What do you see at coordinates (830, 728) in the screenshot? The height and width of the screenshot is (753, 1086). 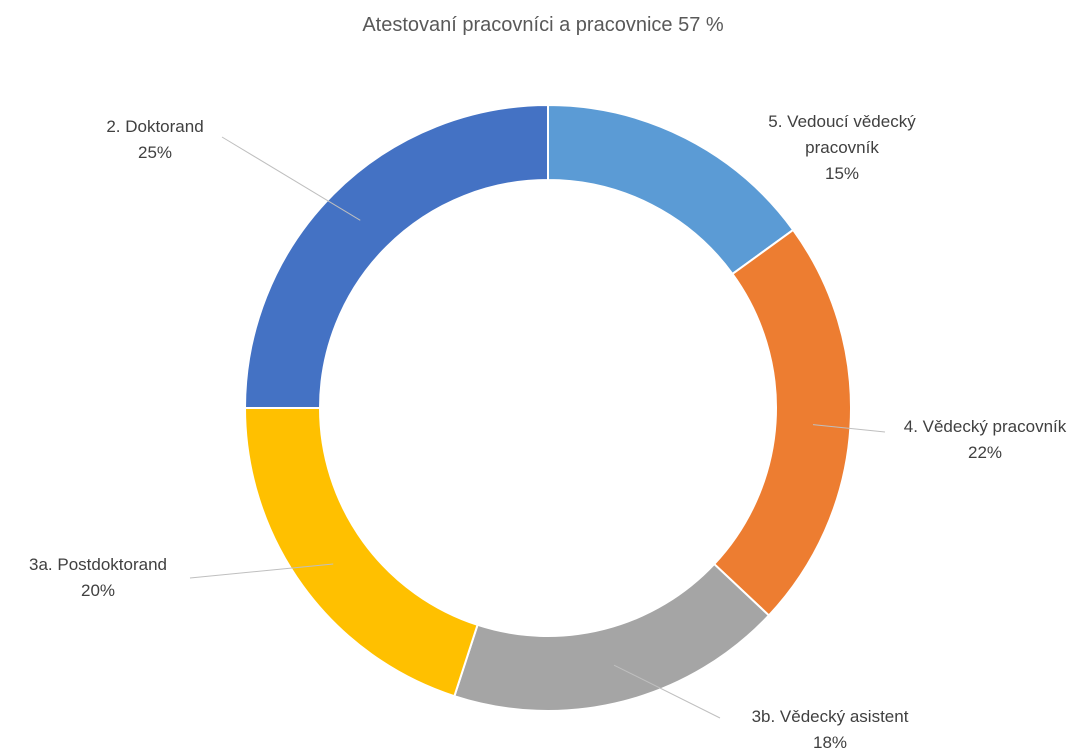 I see `data-label: 3b. Vědecký asistent 18%` at bounding box center [830, 728].